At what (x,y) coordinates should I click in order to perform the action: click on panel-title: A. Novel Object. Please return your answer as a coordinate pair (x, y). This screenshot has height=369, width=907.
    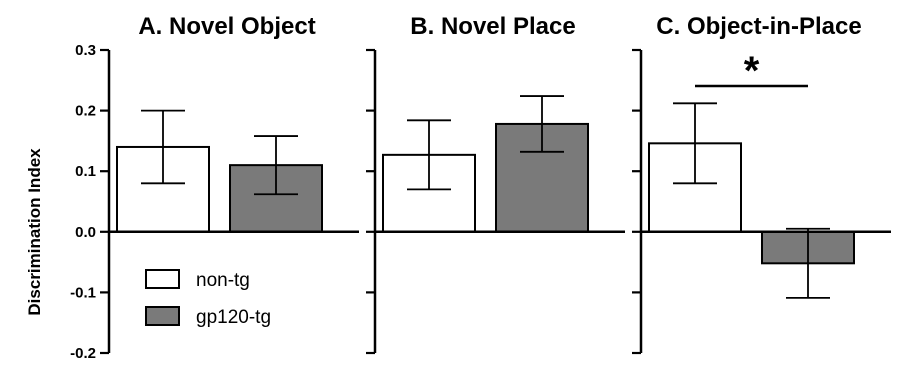
    Looking at the image, I should click on (226, 26).